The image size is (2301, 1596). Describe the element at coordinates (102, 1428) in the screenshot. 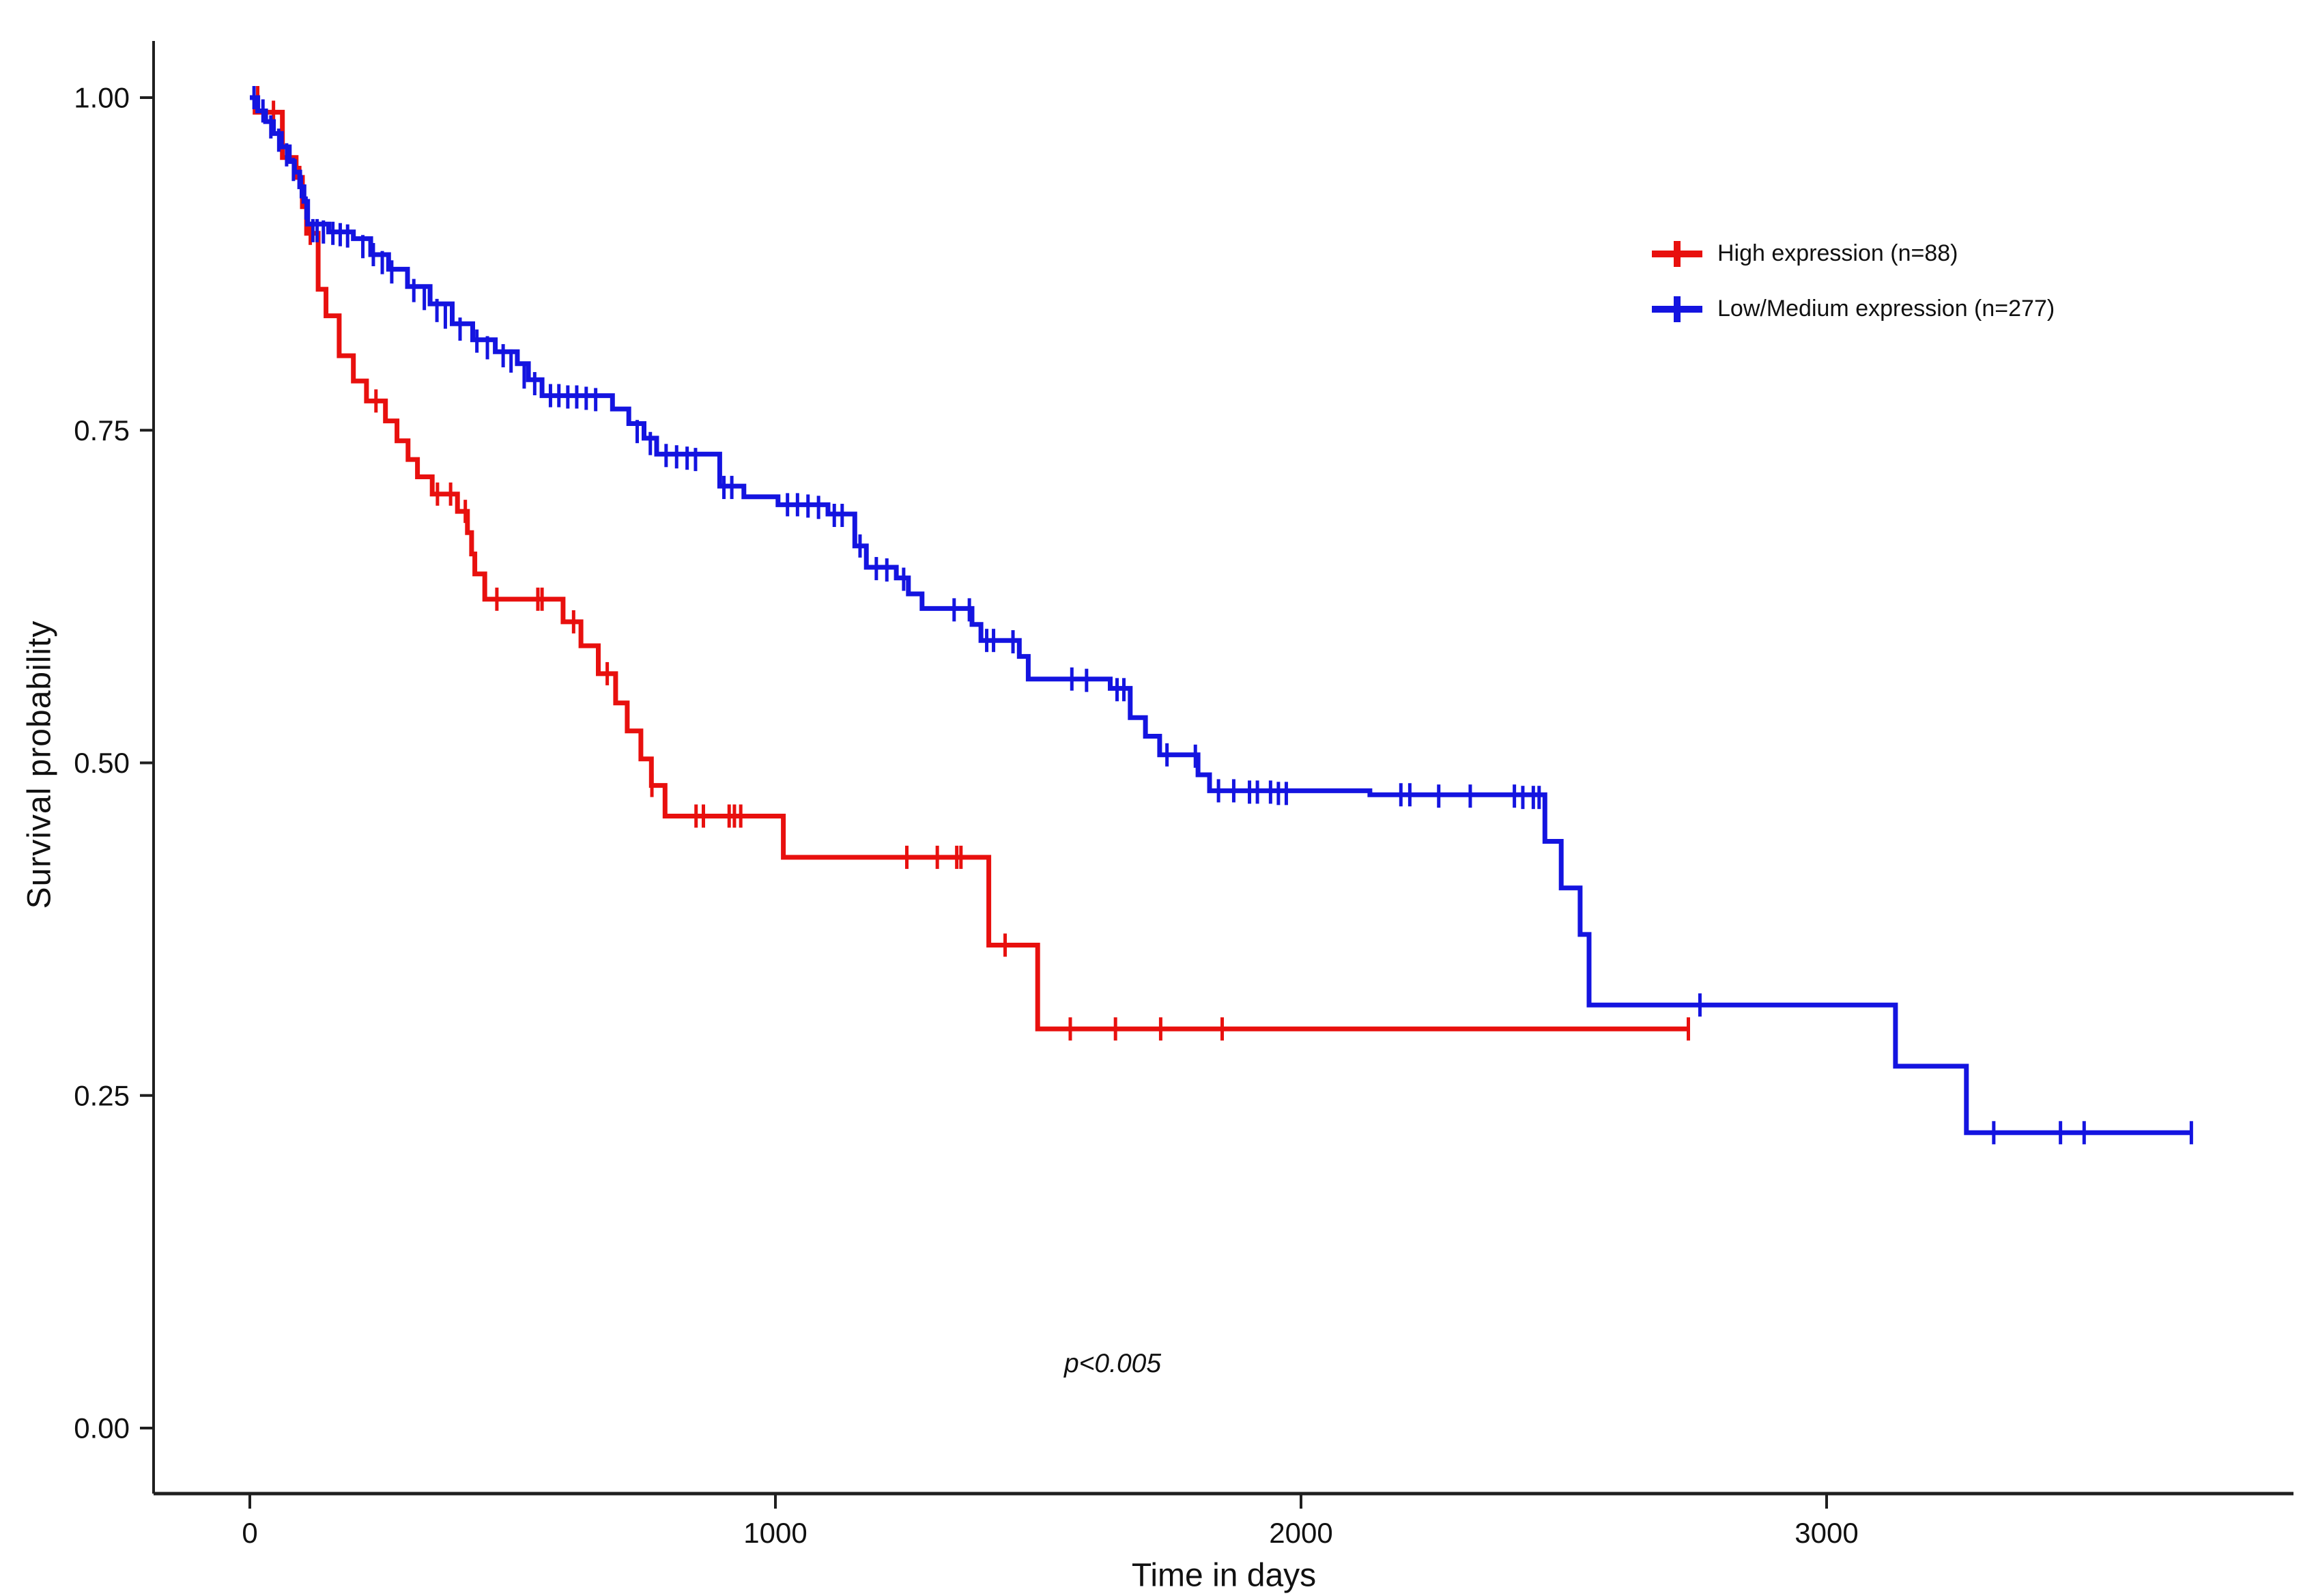

I see `y-tick-label: 0.00` at that location.